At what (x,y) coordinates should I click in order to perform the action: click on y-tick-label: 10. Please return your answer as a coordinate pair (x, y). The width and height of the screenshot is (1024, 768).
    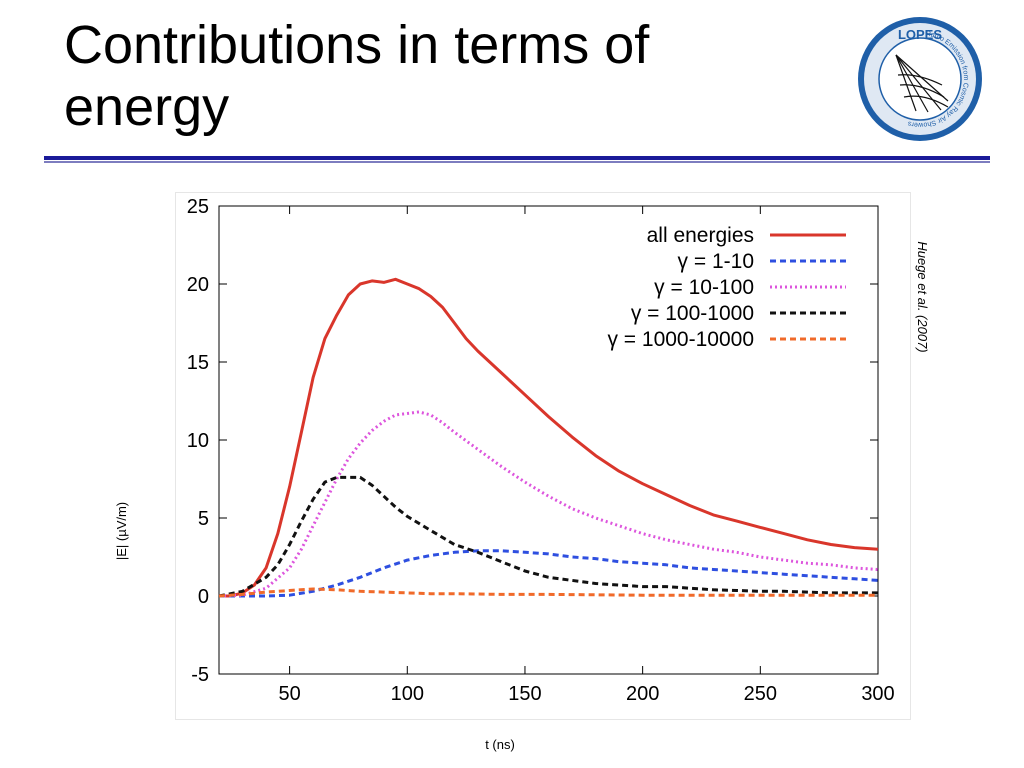
    Looking at the image, I should click on (198, 441).